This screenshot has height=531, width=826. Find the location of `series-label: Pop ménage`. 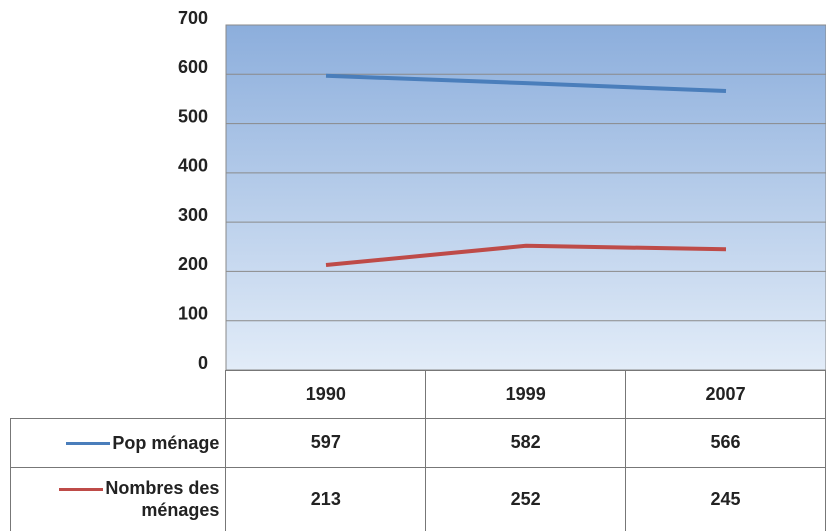

series-label: Pop ménage is located at coordinates (118, 442).